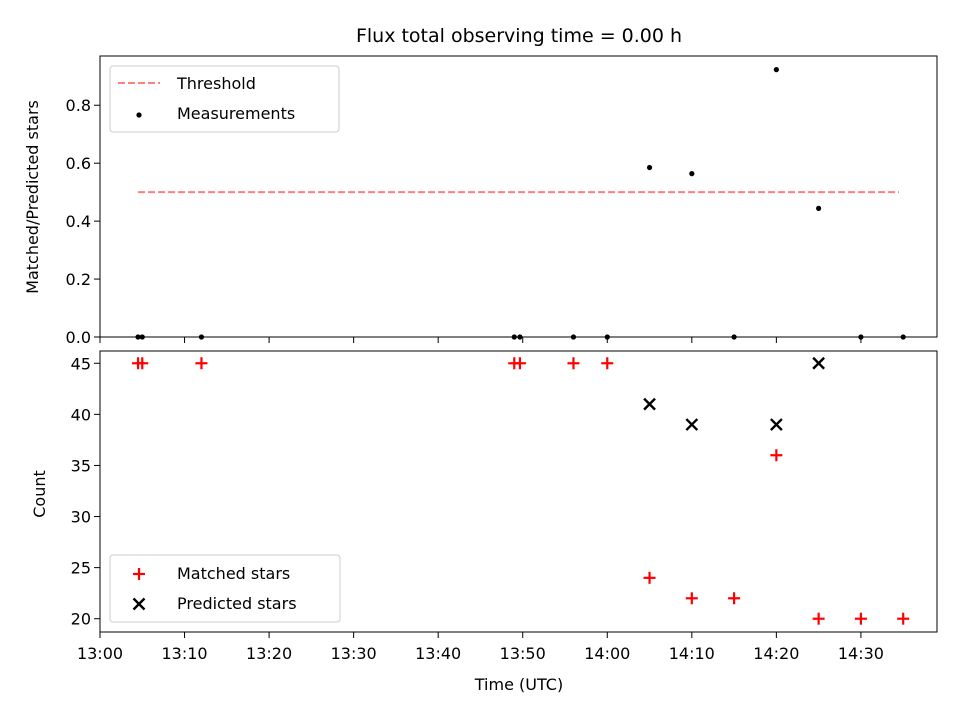  Describe the element at coordinates (78, 163) in the screenshot. I see `top-y-tick-label: 0.6` at that location.